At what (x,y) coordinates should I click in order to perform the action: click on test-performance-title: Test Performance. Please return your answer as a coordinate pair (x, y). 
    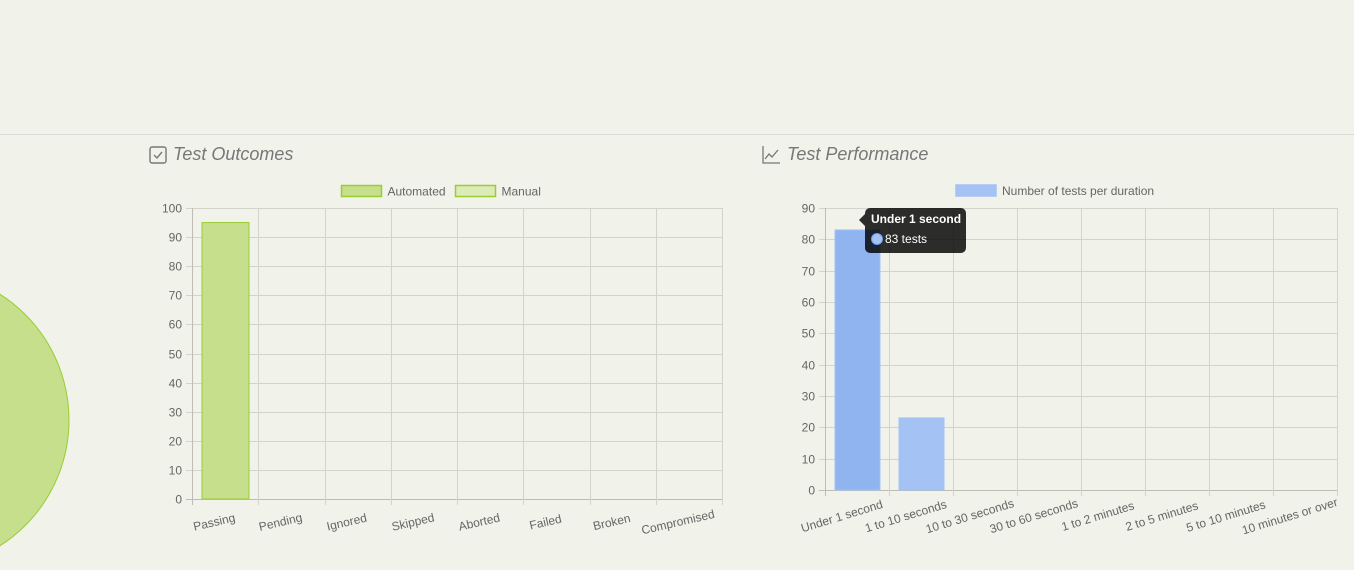
    Looking at the image, I should click on (845, 154).